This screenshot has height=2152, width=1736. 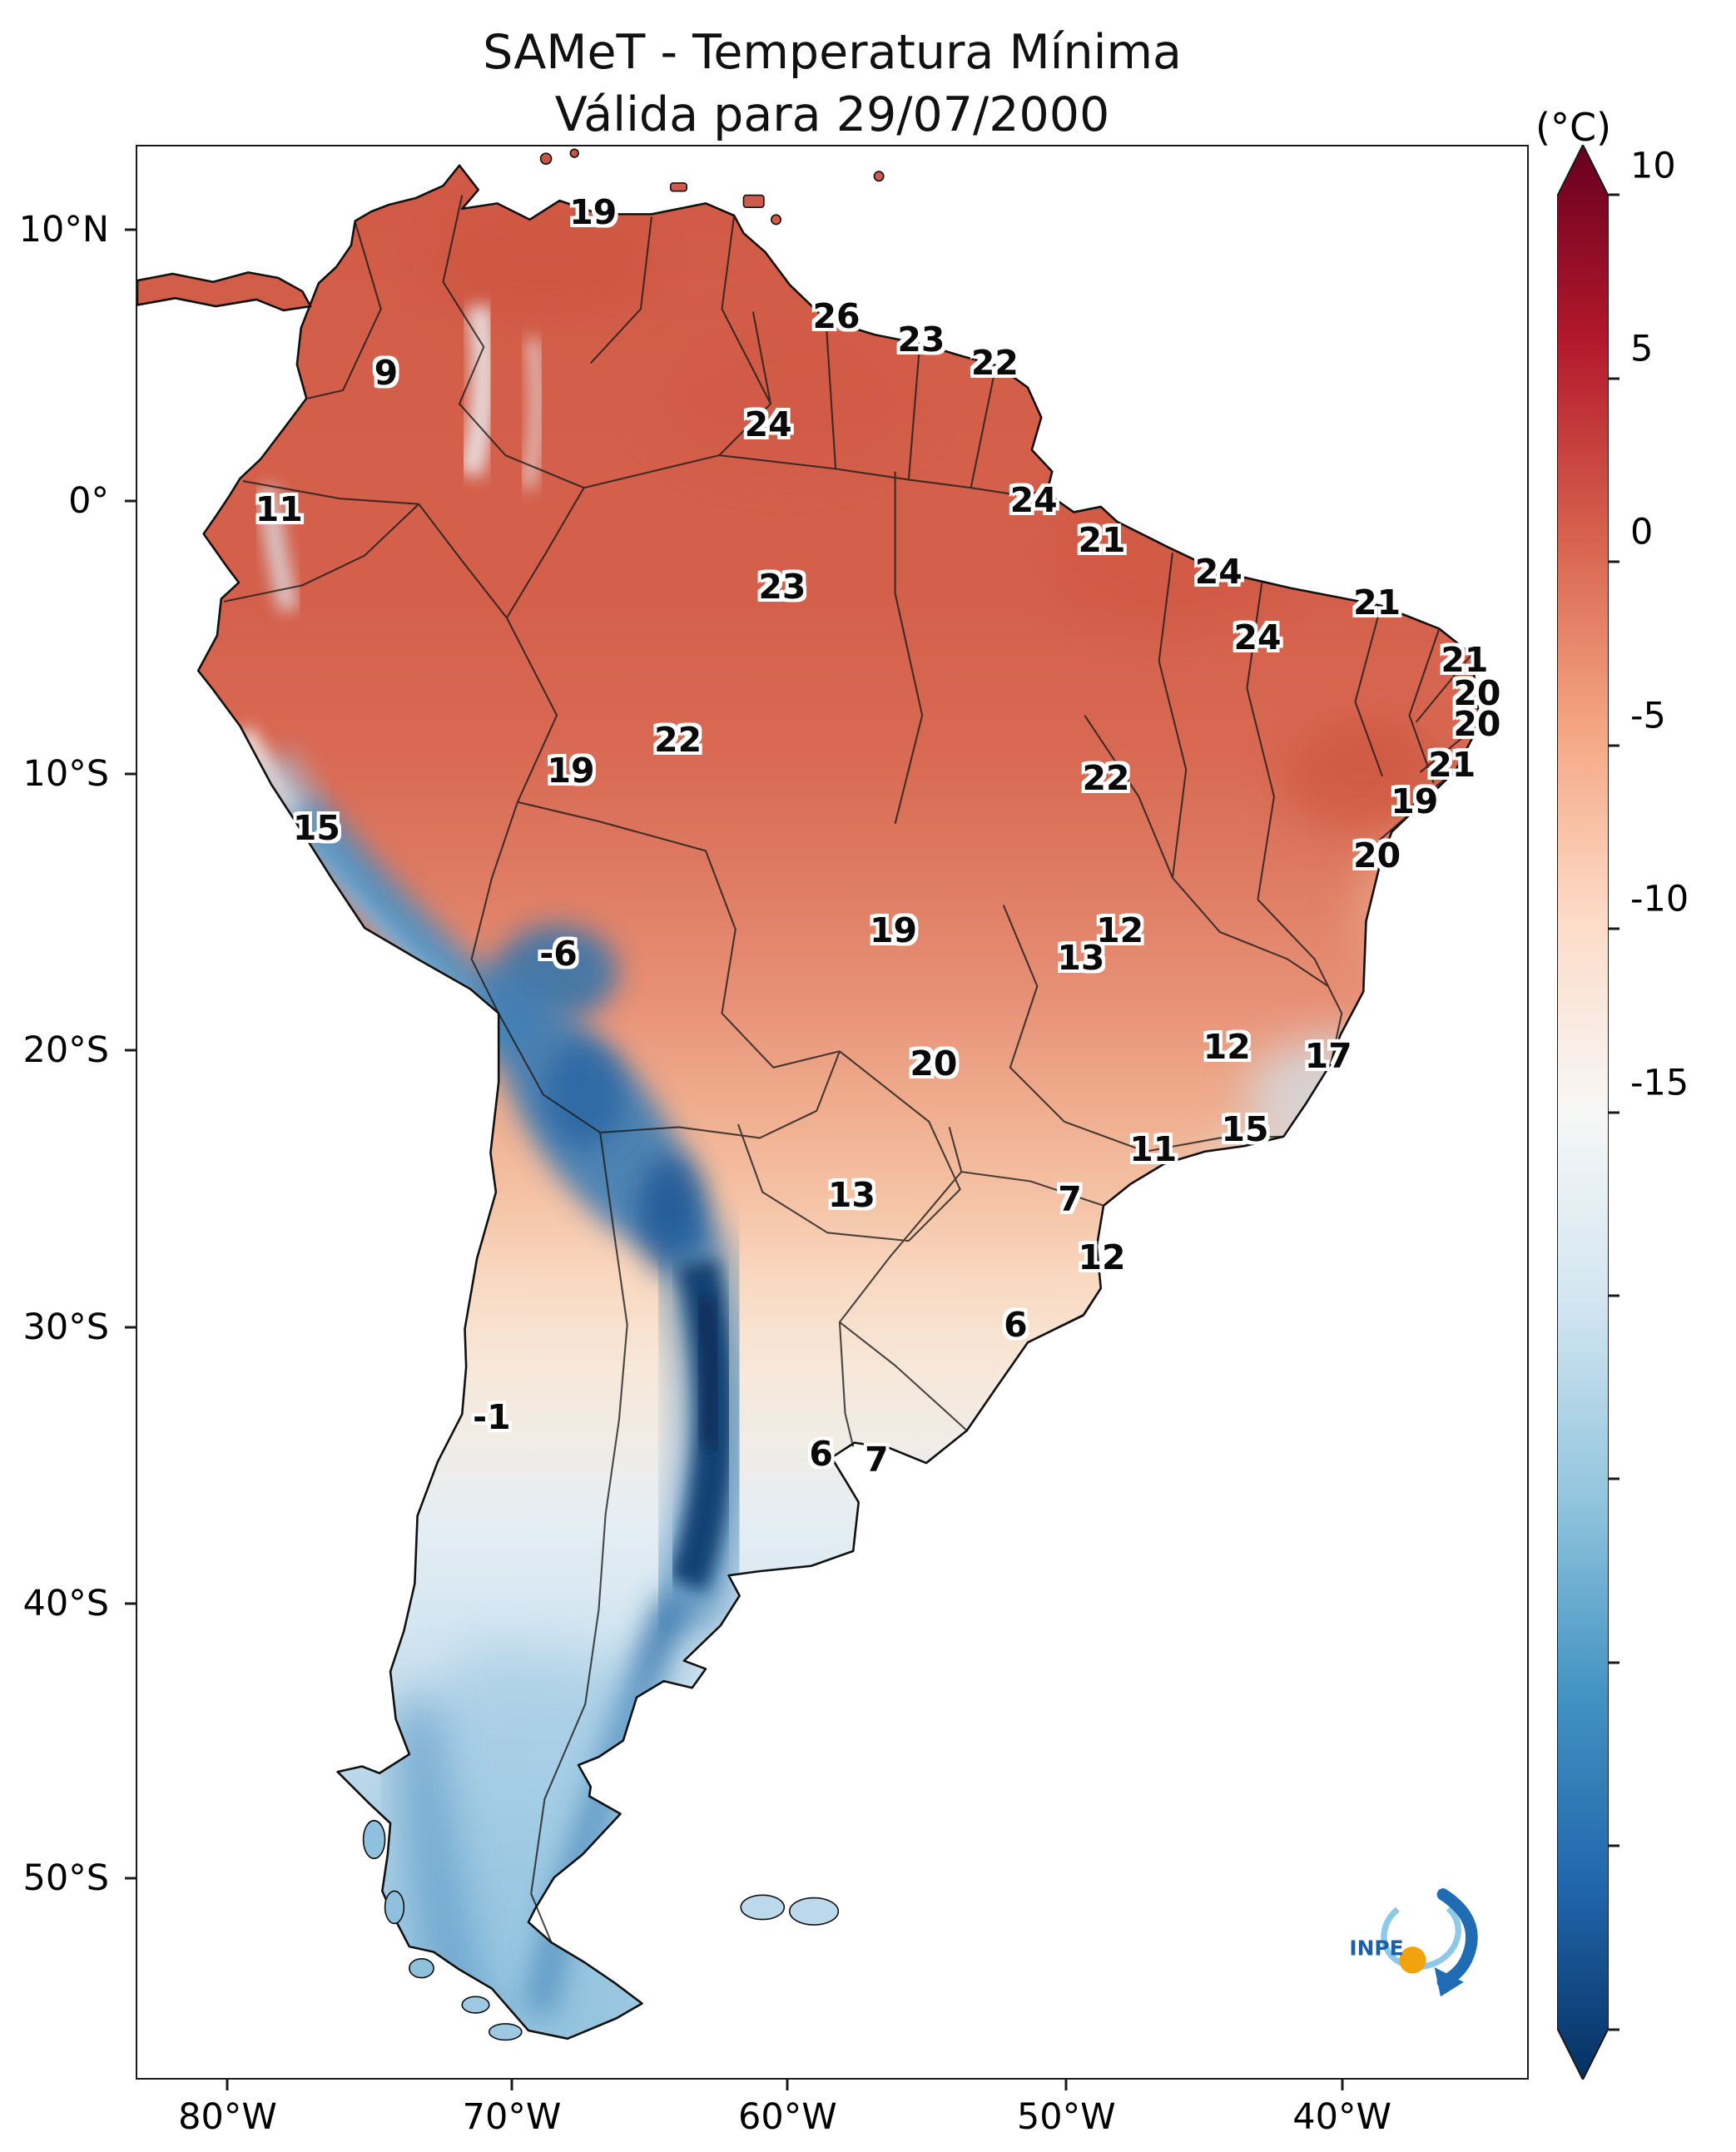 I want to click on lon-tick-label: 40°W, so click(x=1342, y=2117).